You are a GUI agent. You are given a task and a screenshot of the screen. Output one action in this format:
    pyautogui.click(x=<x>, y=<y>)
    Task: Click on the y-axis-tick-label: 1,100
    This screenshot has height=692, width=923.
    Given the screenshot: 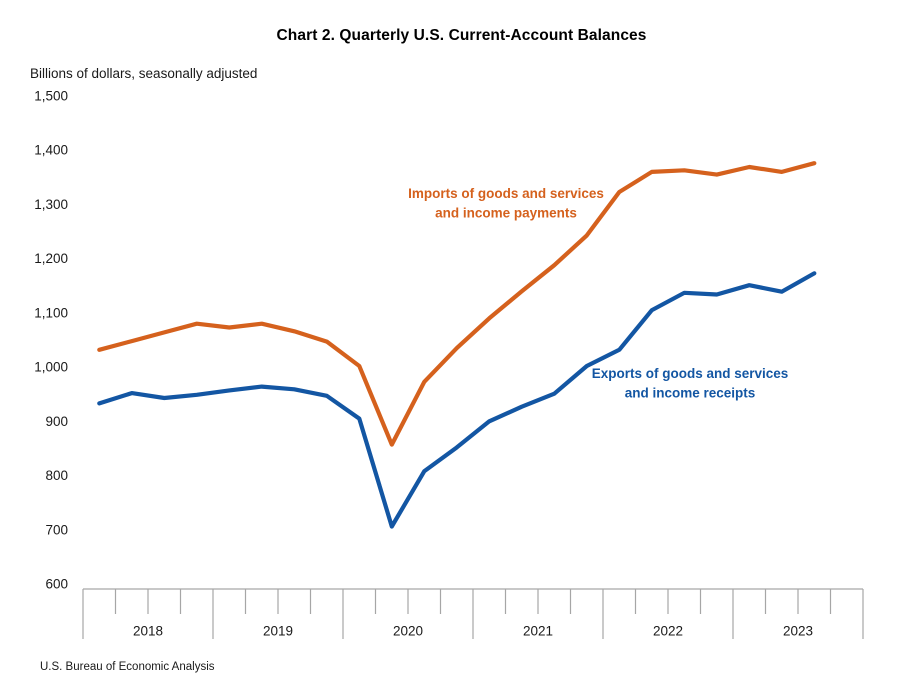 What is the action you would take?
    pyautogui.click(x=51, y=312)
    